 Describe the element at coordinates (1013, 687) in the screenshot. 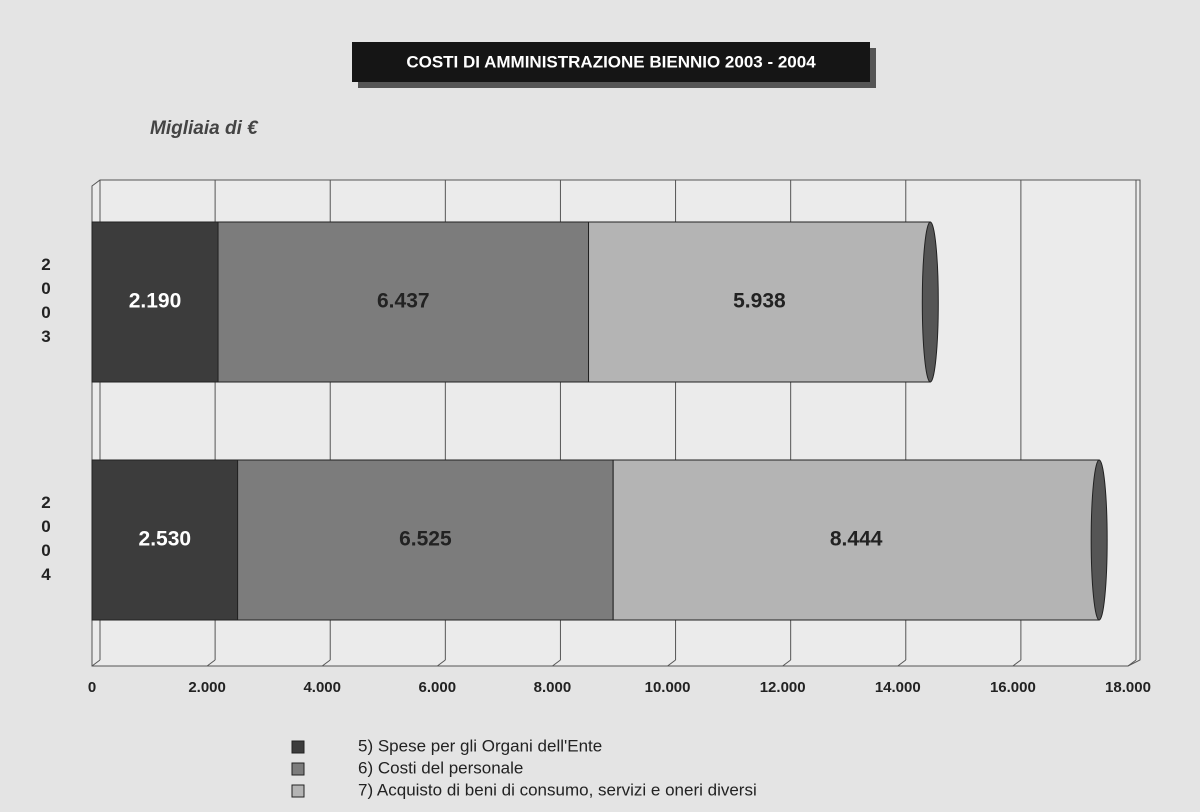

I see `x-tick-label: 16.000` at that location.